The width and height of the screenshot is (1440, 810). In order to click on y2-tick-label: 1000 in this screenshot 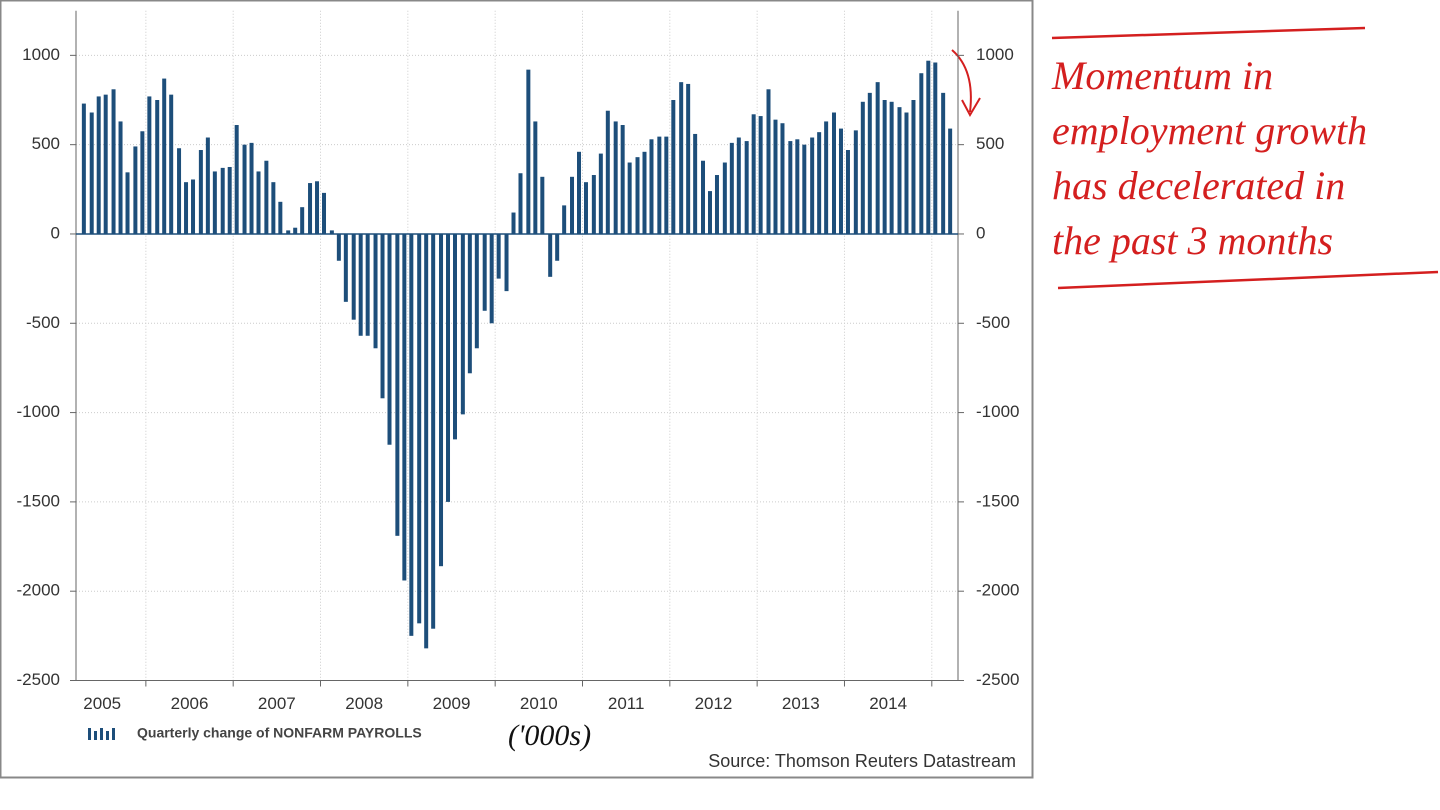, I will do `click(995, 54)`.